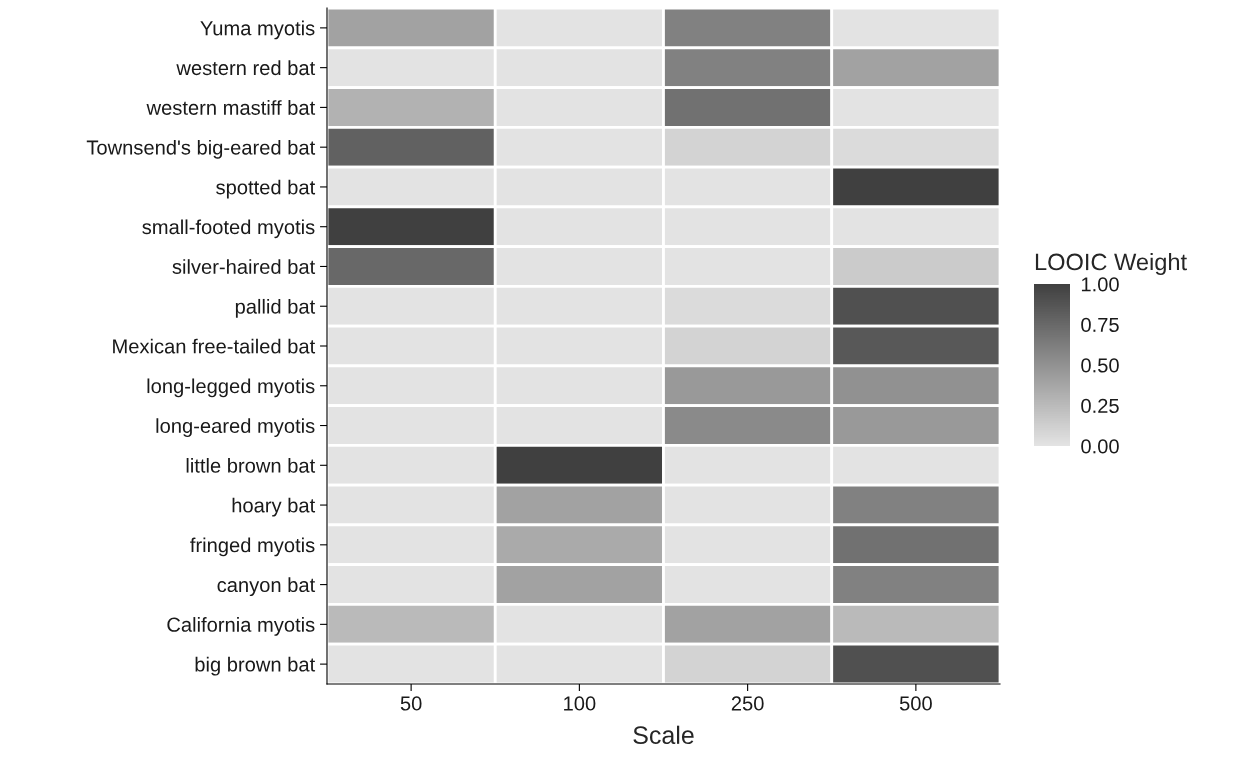 This screenshot has height=757, width=1242. Describe the element at coordinates (275, 308) in the screenshot. I see `y-tick-label: pallid bat` at that location.